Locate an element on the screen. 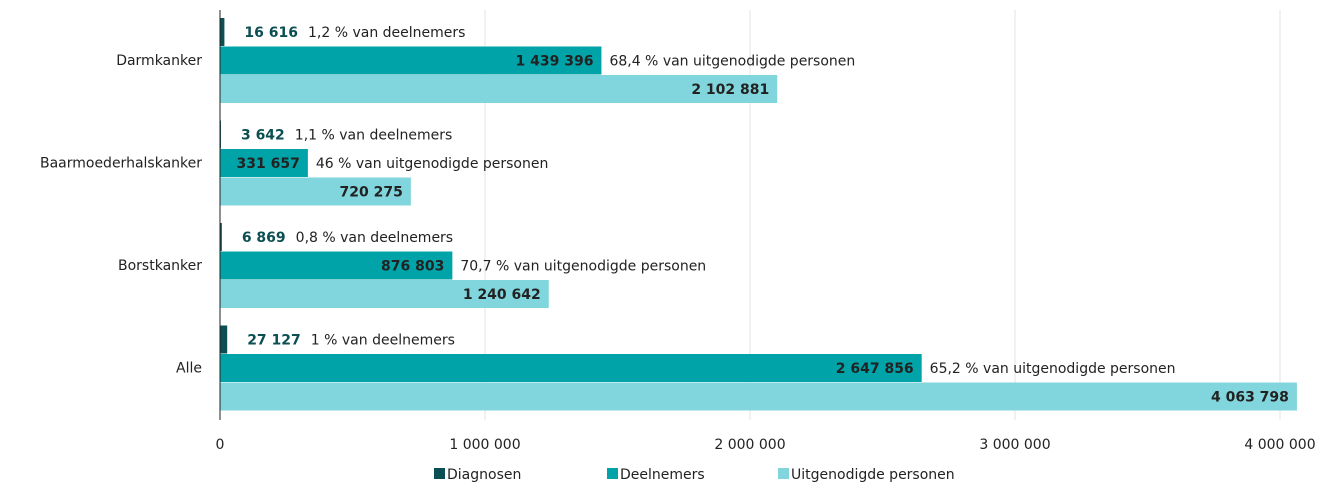  x-tick-label: 2 000 000 is located at coordinates (749, 445).